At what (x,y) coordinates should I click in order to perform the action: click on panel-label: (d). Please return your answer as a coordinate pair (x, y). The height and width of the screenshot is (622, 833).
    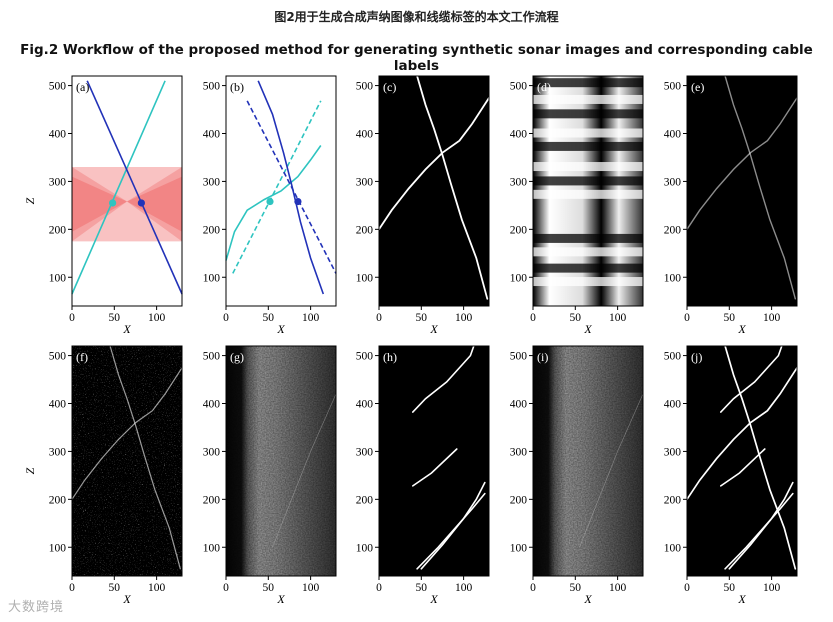
    Looking at the image, I should click on (544, 87).